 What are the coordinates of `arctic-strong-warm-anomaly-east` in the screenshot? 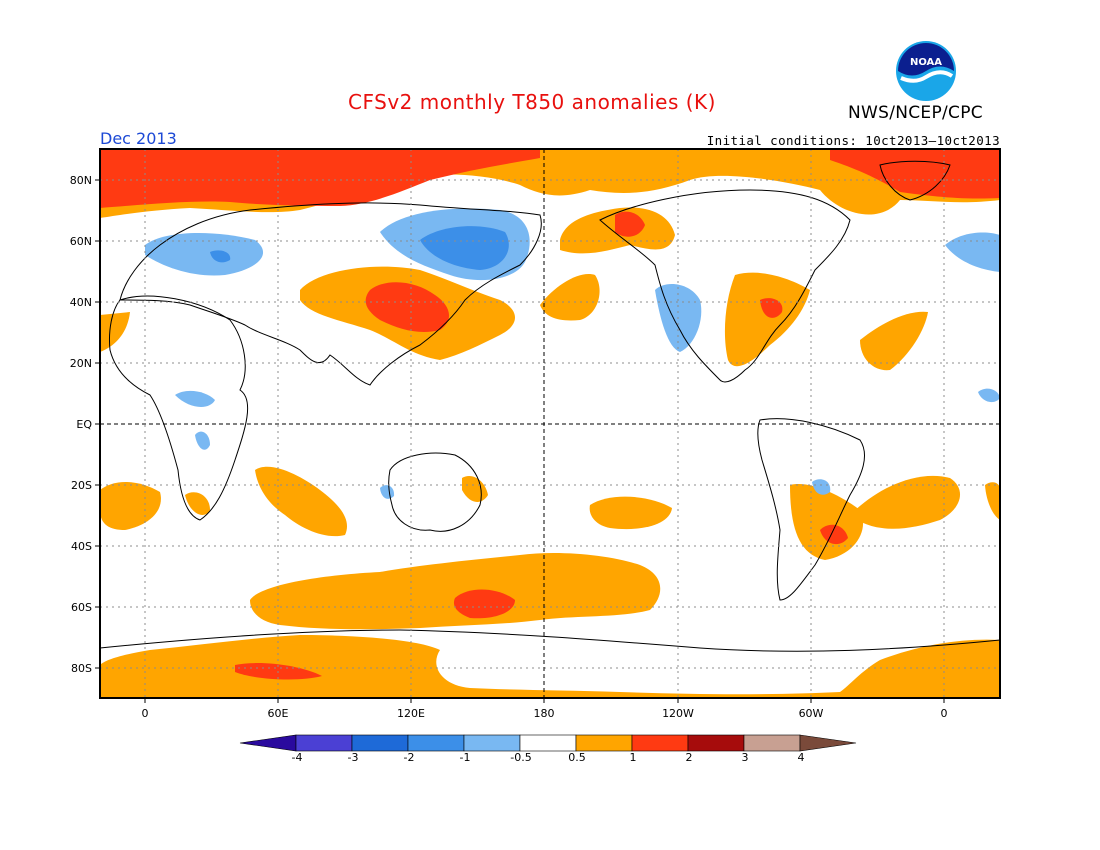 It's located at (915, 174).